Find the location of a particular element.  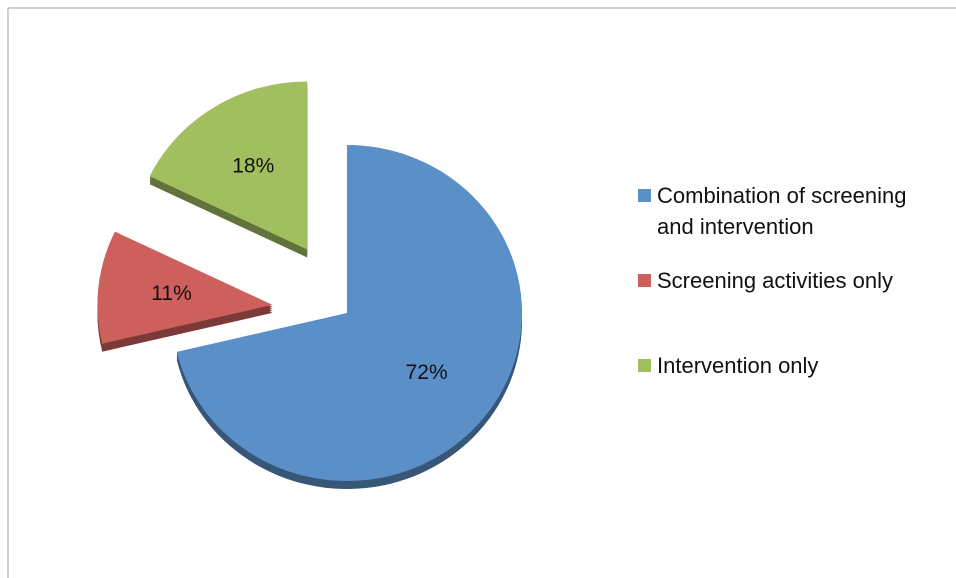

data-label: 11% is located at coordinates (171, 293).